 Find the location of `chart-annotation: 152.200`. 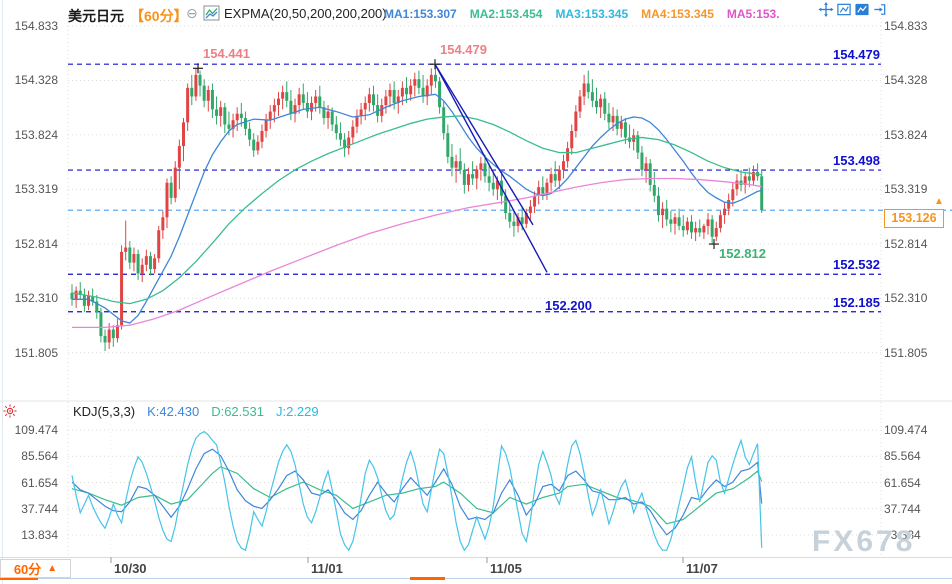

chart-annotation: 152.200 is located at coordinates (568, 305).